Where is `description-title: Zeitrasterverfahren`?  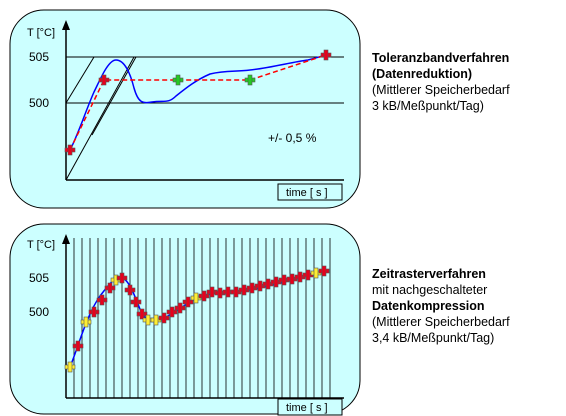
description-title: Zeitrasterverfahren is located at coordinates (429, 274).